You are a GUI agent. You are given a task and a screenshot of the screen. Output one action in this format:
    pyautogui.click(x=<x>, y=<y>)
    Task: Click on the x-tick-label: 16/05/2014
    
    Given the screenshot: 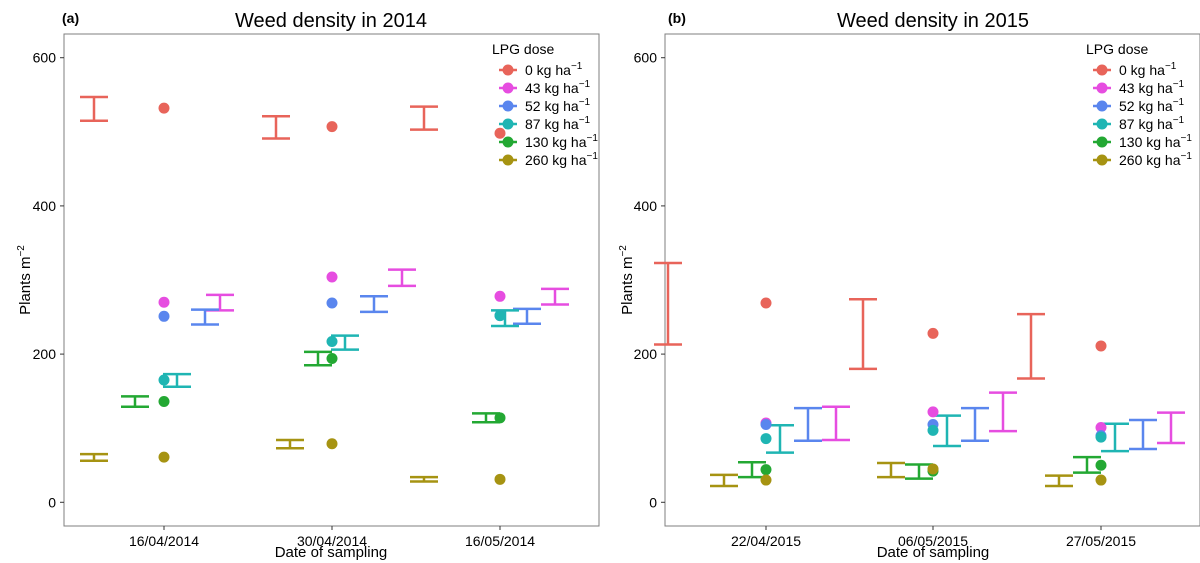 What is the action you would take?
    pyautogui.click(x=500, y=541)
    